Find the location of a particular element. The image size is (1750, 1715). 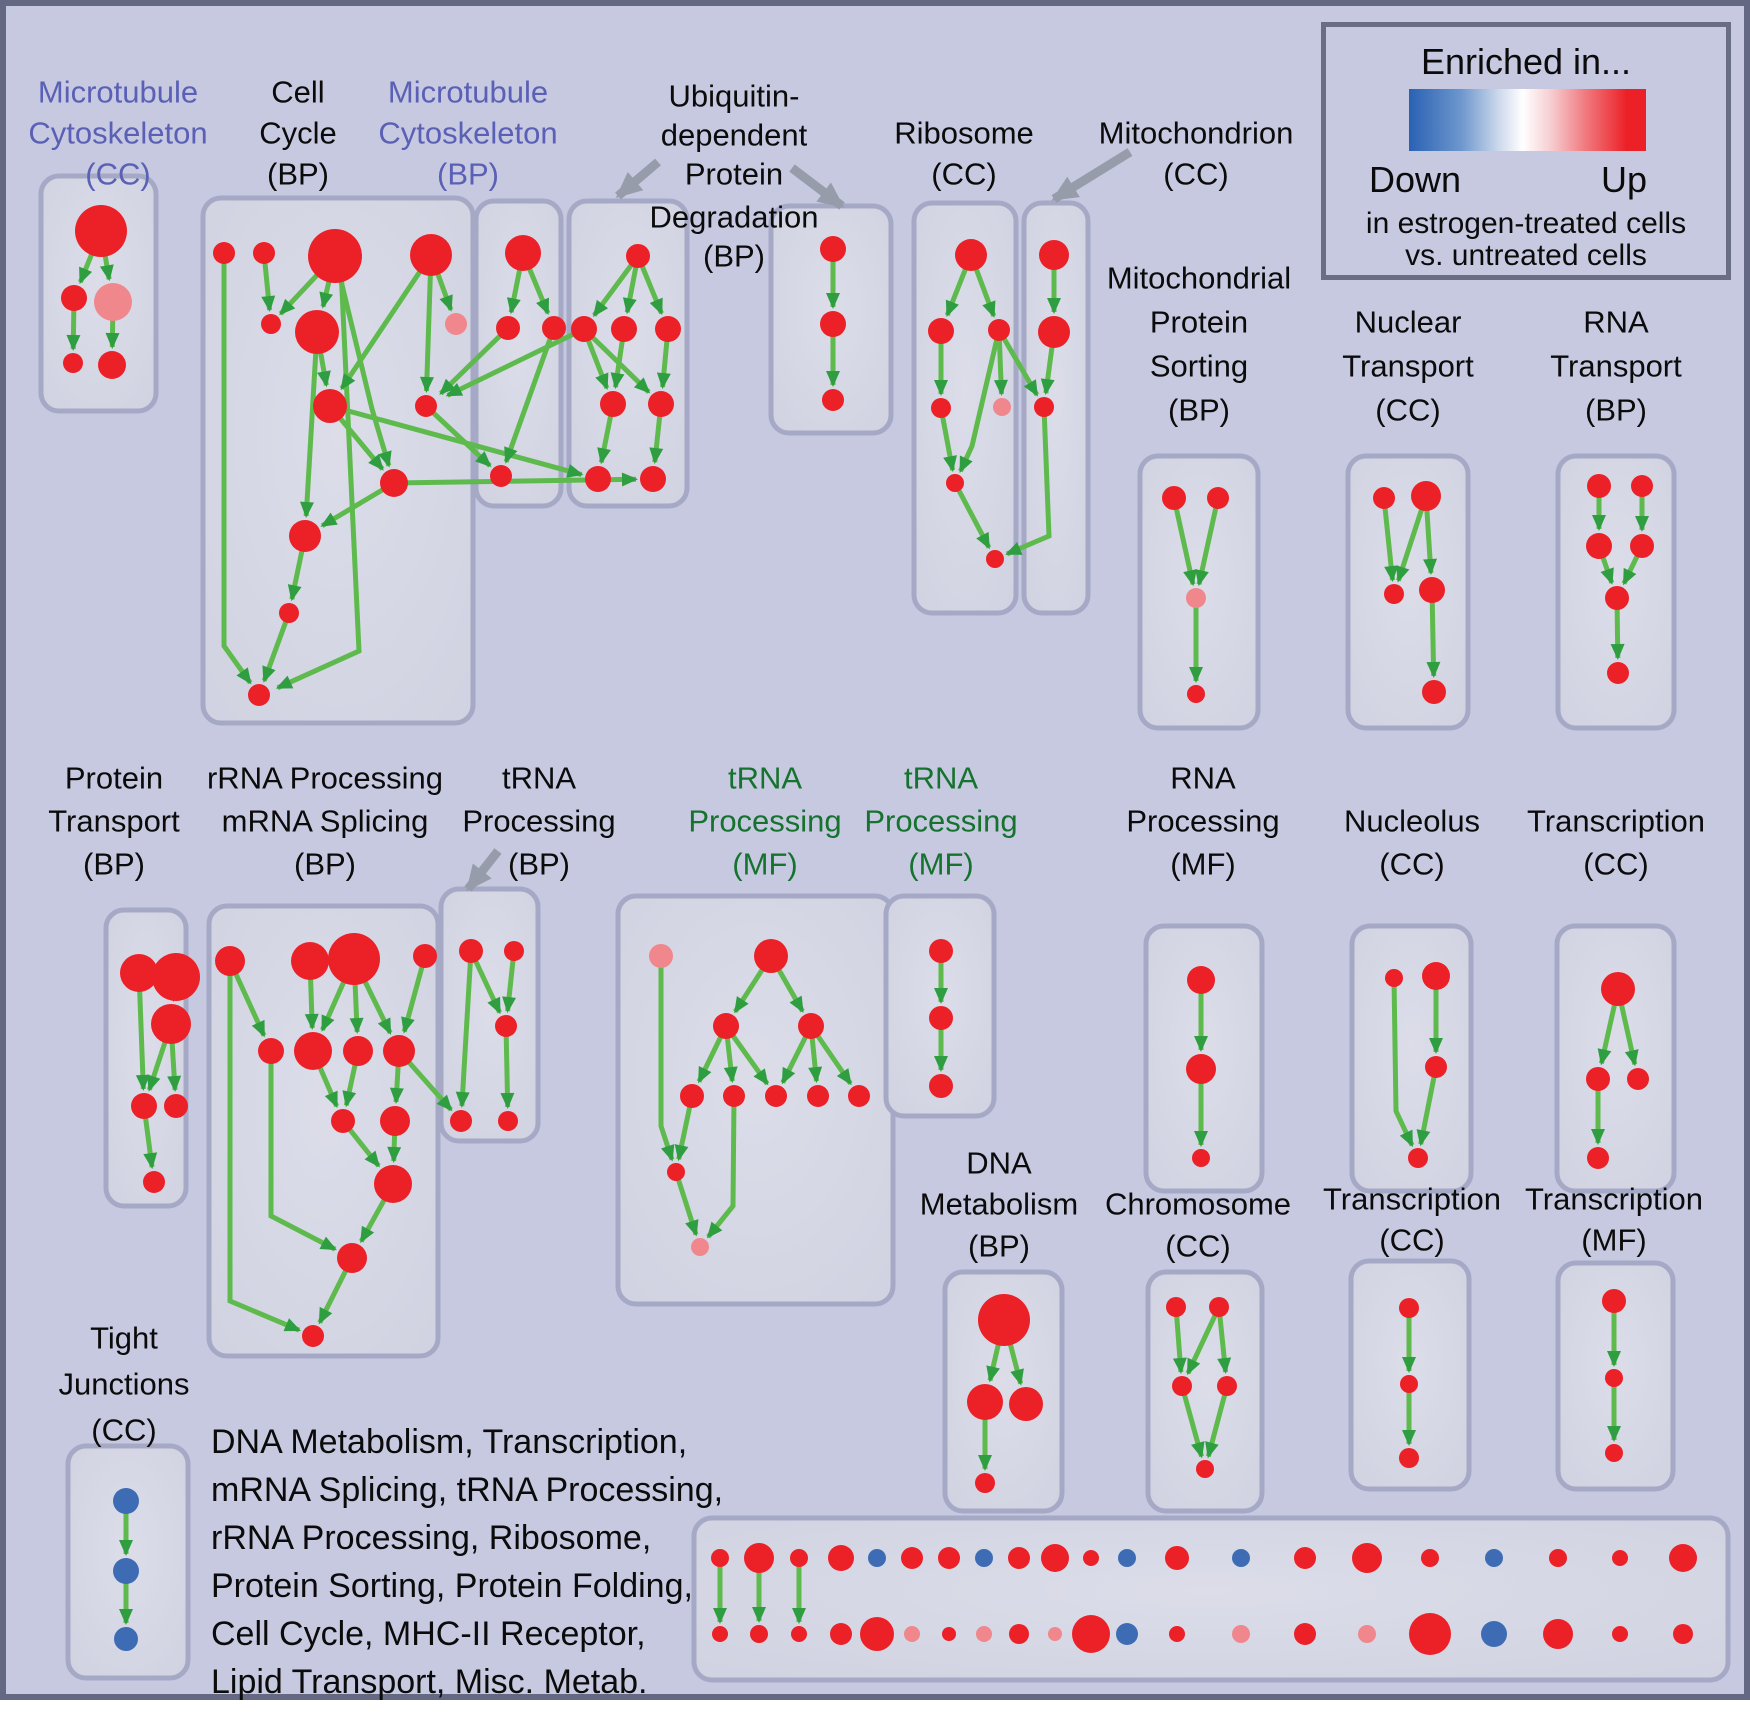

legend-gradient-bar is located at coordinates (1527, 120).